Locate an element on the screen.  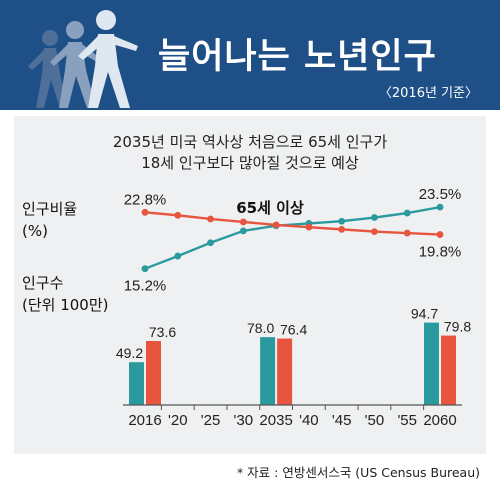
bar-data-label-0-1: 73.6 is located at coordinates (162, 332).